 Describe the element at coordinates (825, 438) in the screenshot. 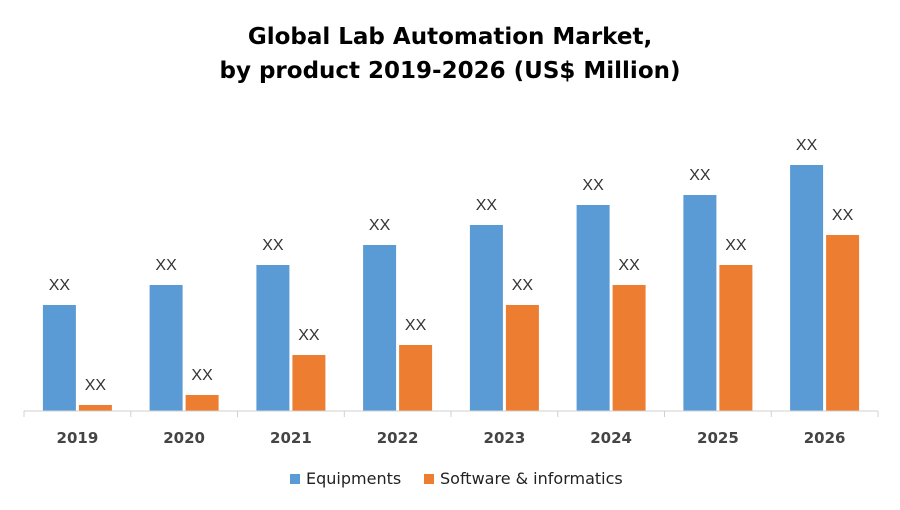

I see `x-tick-label-2026: 2026` at that location.